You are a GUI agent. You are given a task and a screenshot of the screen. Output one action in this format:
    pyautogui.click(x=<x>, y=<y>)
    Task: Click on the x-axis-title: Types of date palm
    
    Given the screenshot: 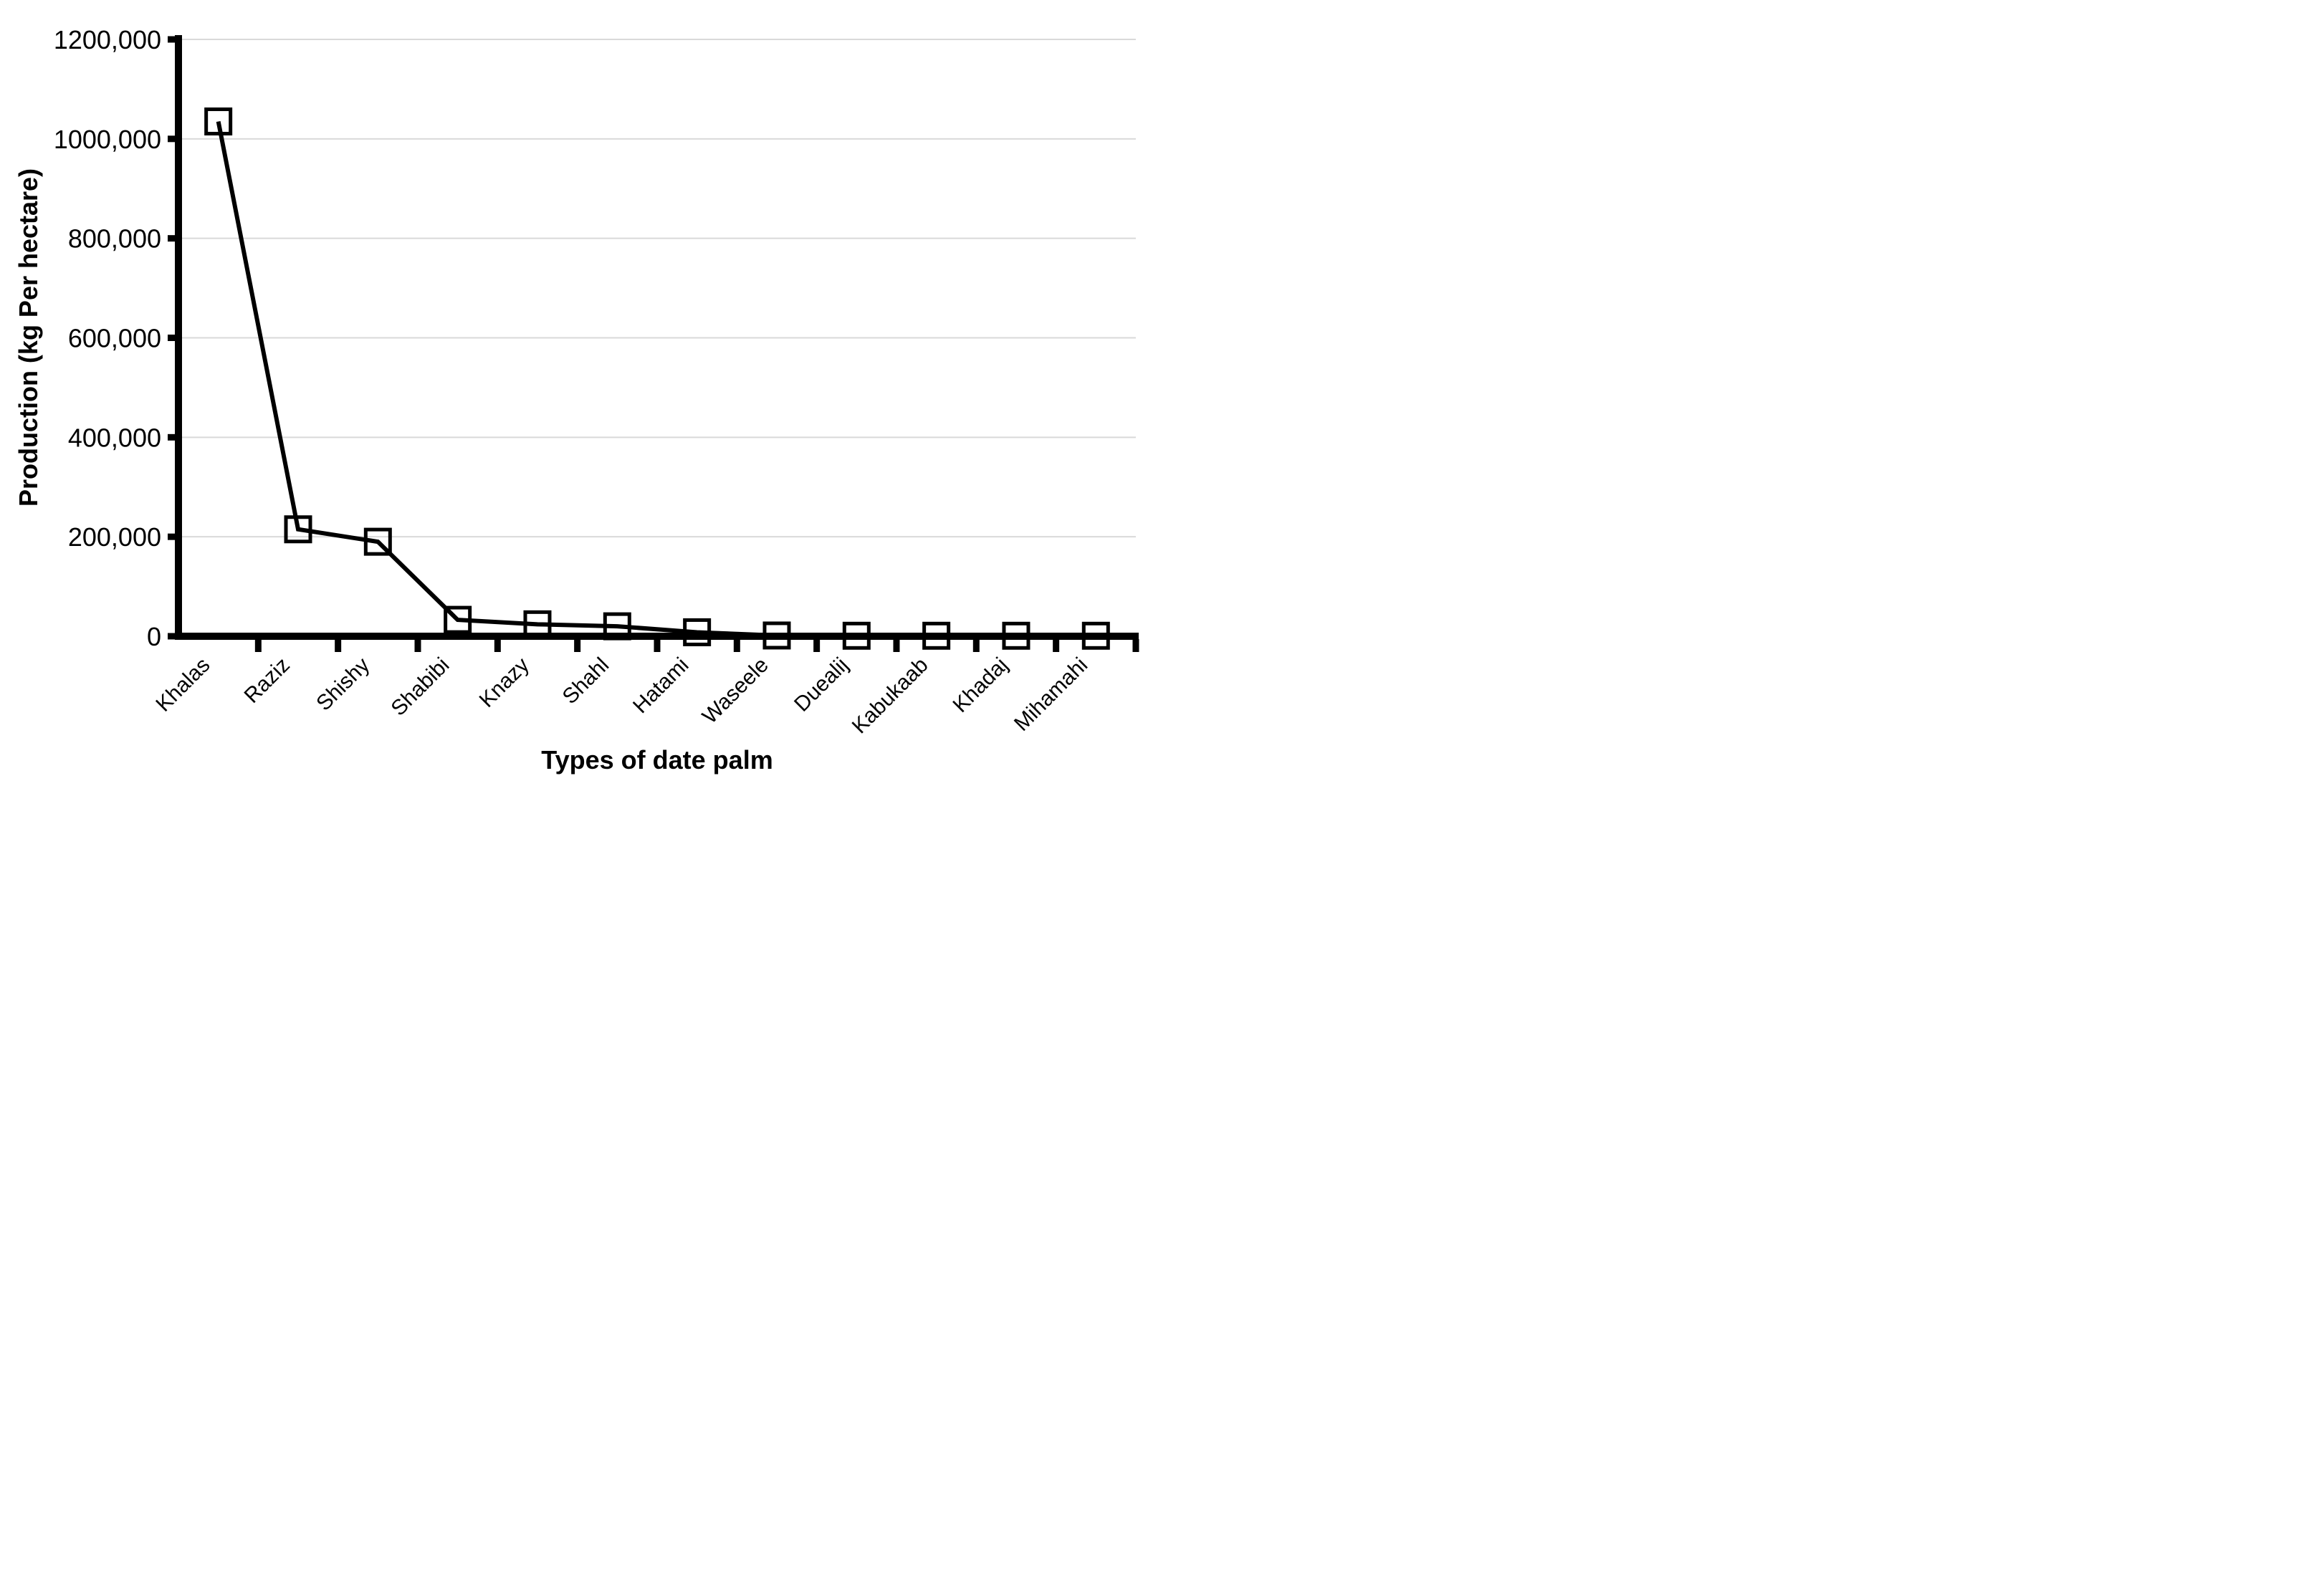 What is the action you would take?
    pyautogui.click(x=657, y=760)
    